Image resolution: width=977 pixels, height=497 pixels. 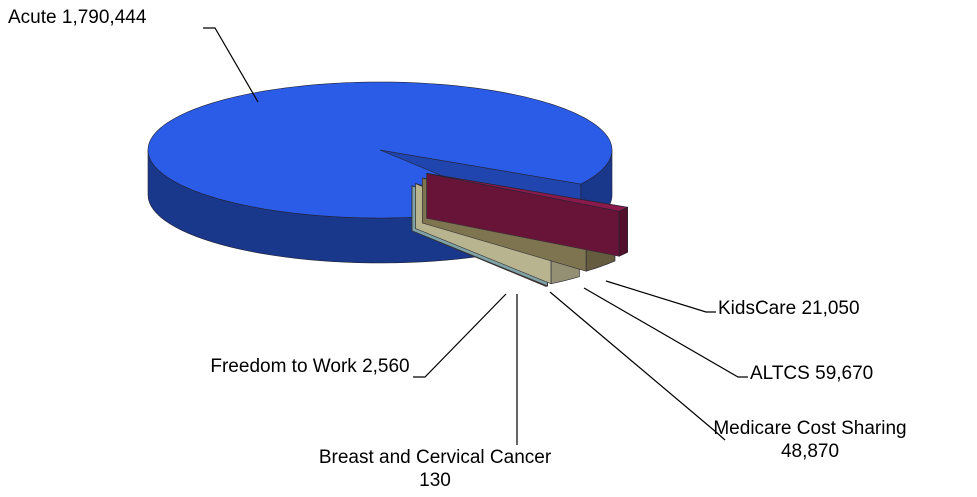 What do you see at coordinates (810, 451) in the screenshot?
I see `value-label: 48,870` at bounding box center [810, 451].